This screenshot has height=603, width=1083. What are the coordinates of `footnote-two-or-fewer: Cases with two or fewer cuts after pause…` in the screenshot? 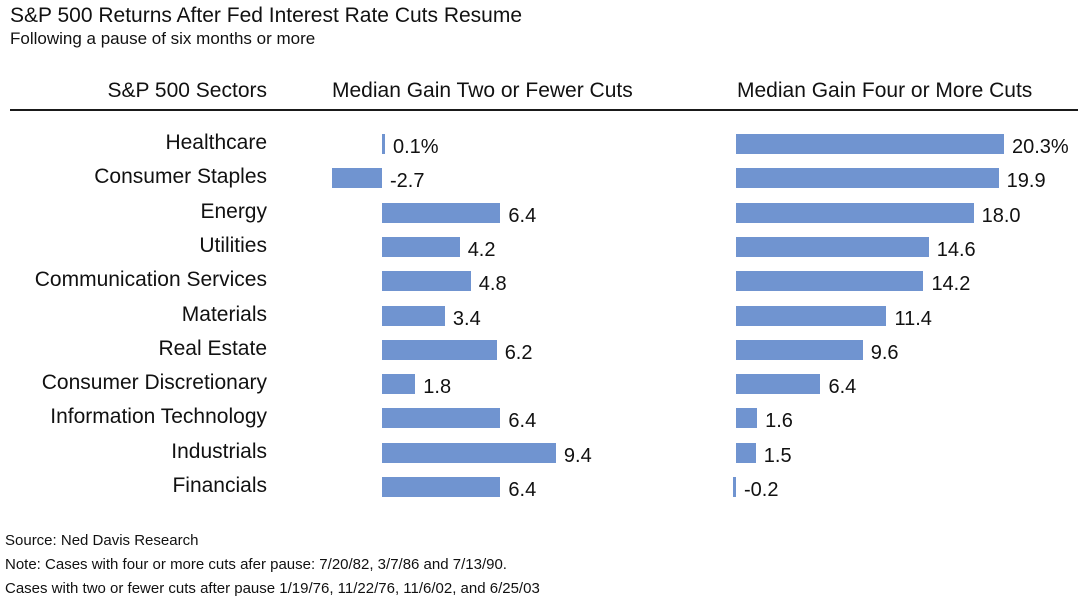 It's located at (272, 588).